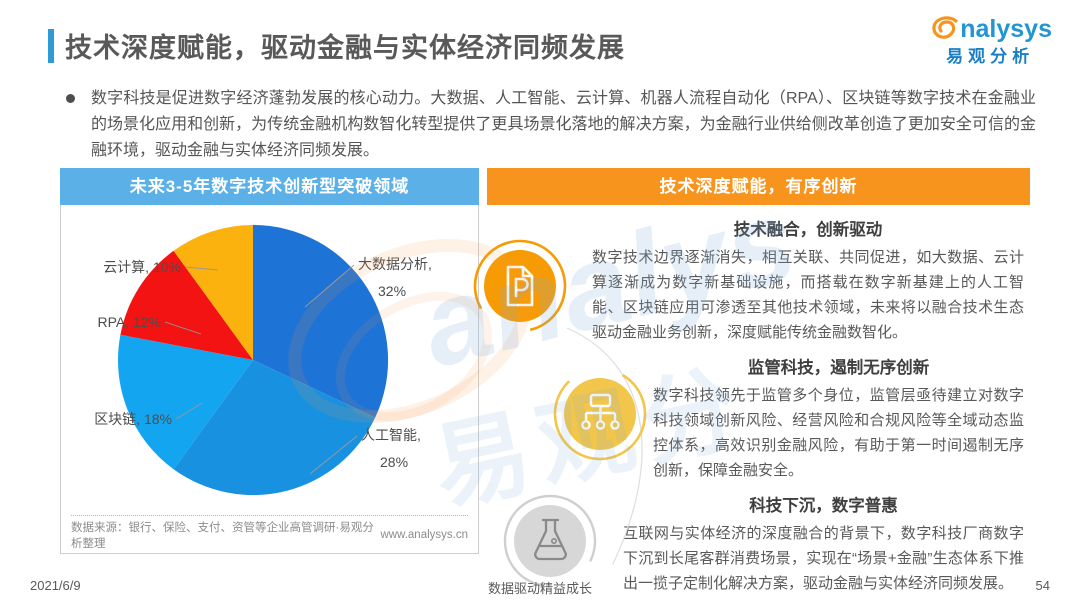  Describe the element at coordinates (550, 543) in the screenshot. I see `flask-icon` at that location.